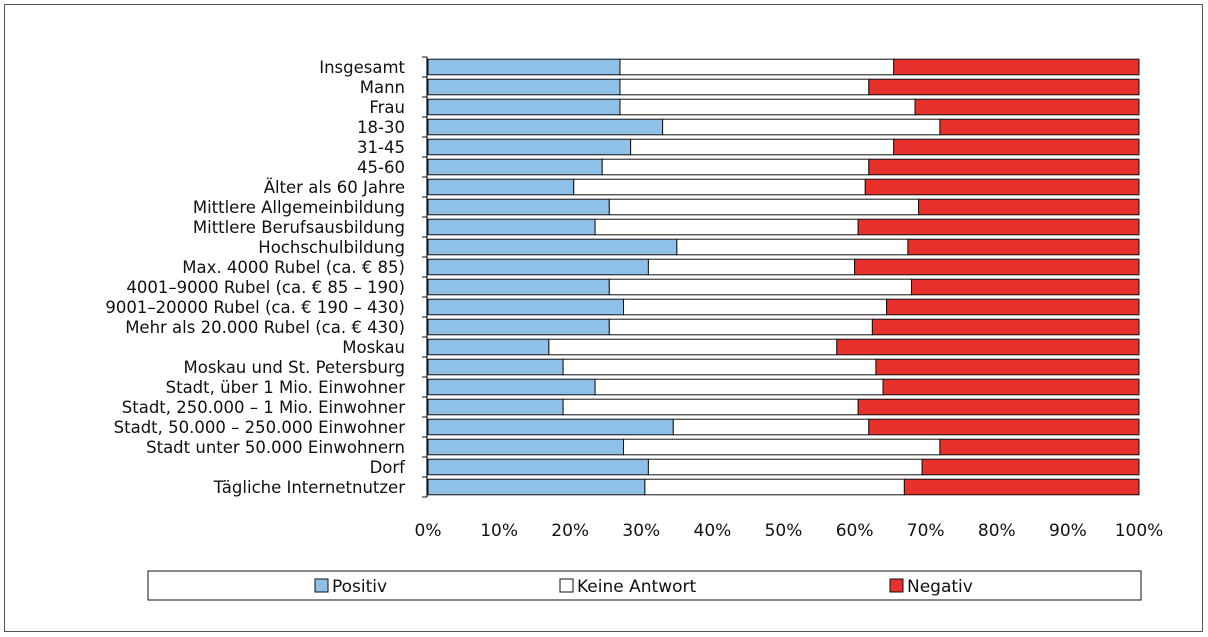  I want to click on x-tick-label: 60%, so click(855, 531).